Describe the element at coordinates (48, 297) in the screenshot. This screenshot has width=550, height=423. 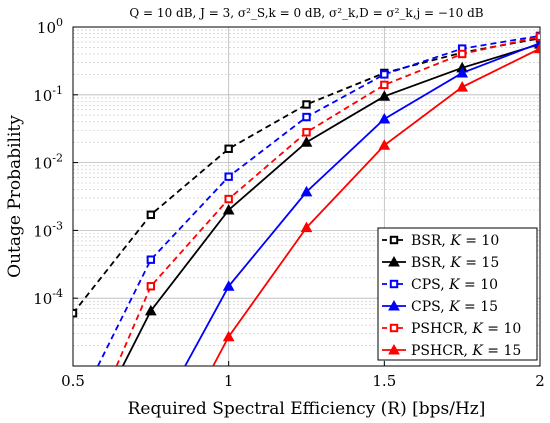
I see `y-tick-label: 10⁻⁴` at that location.